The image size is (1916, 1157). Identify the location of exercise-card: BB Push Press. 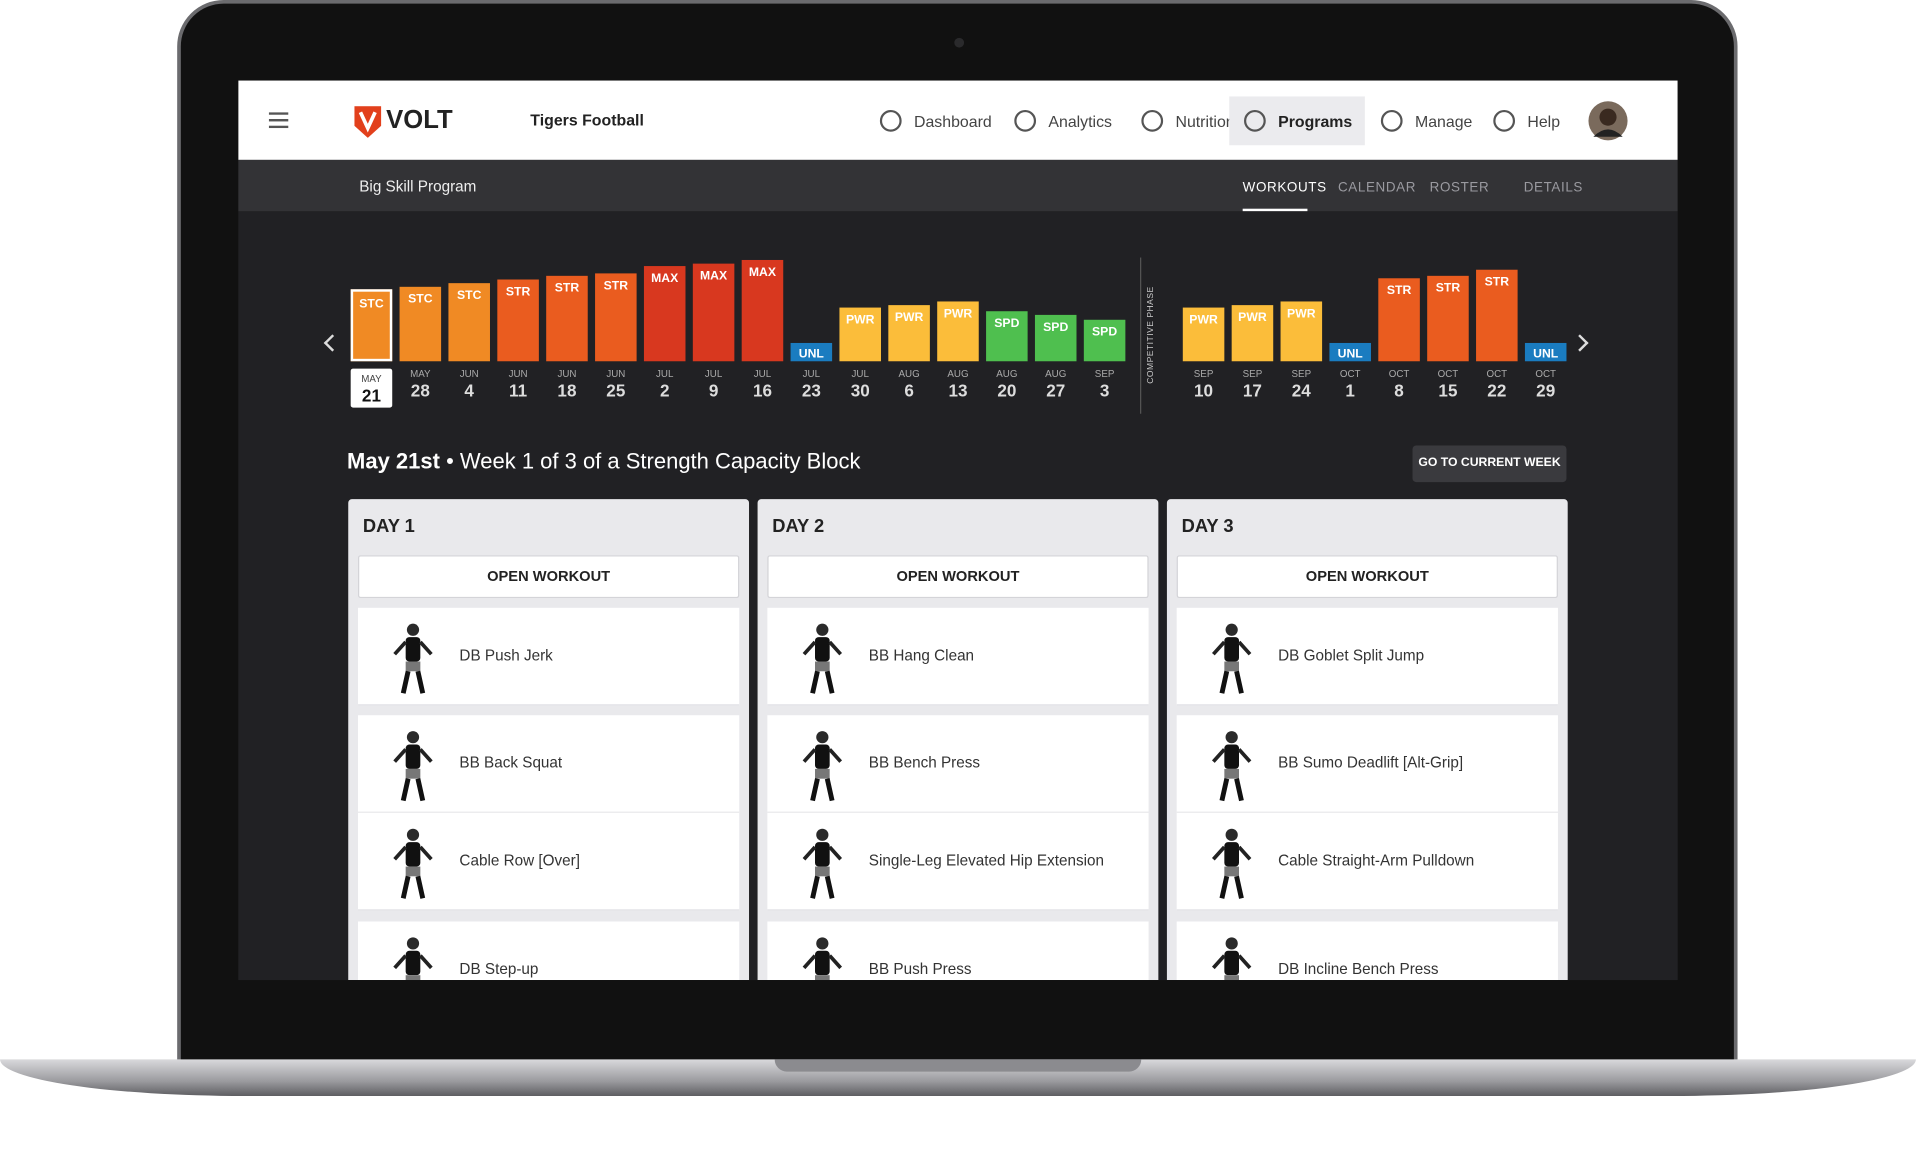
(958, 951).